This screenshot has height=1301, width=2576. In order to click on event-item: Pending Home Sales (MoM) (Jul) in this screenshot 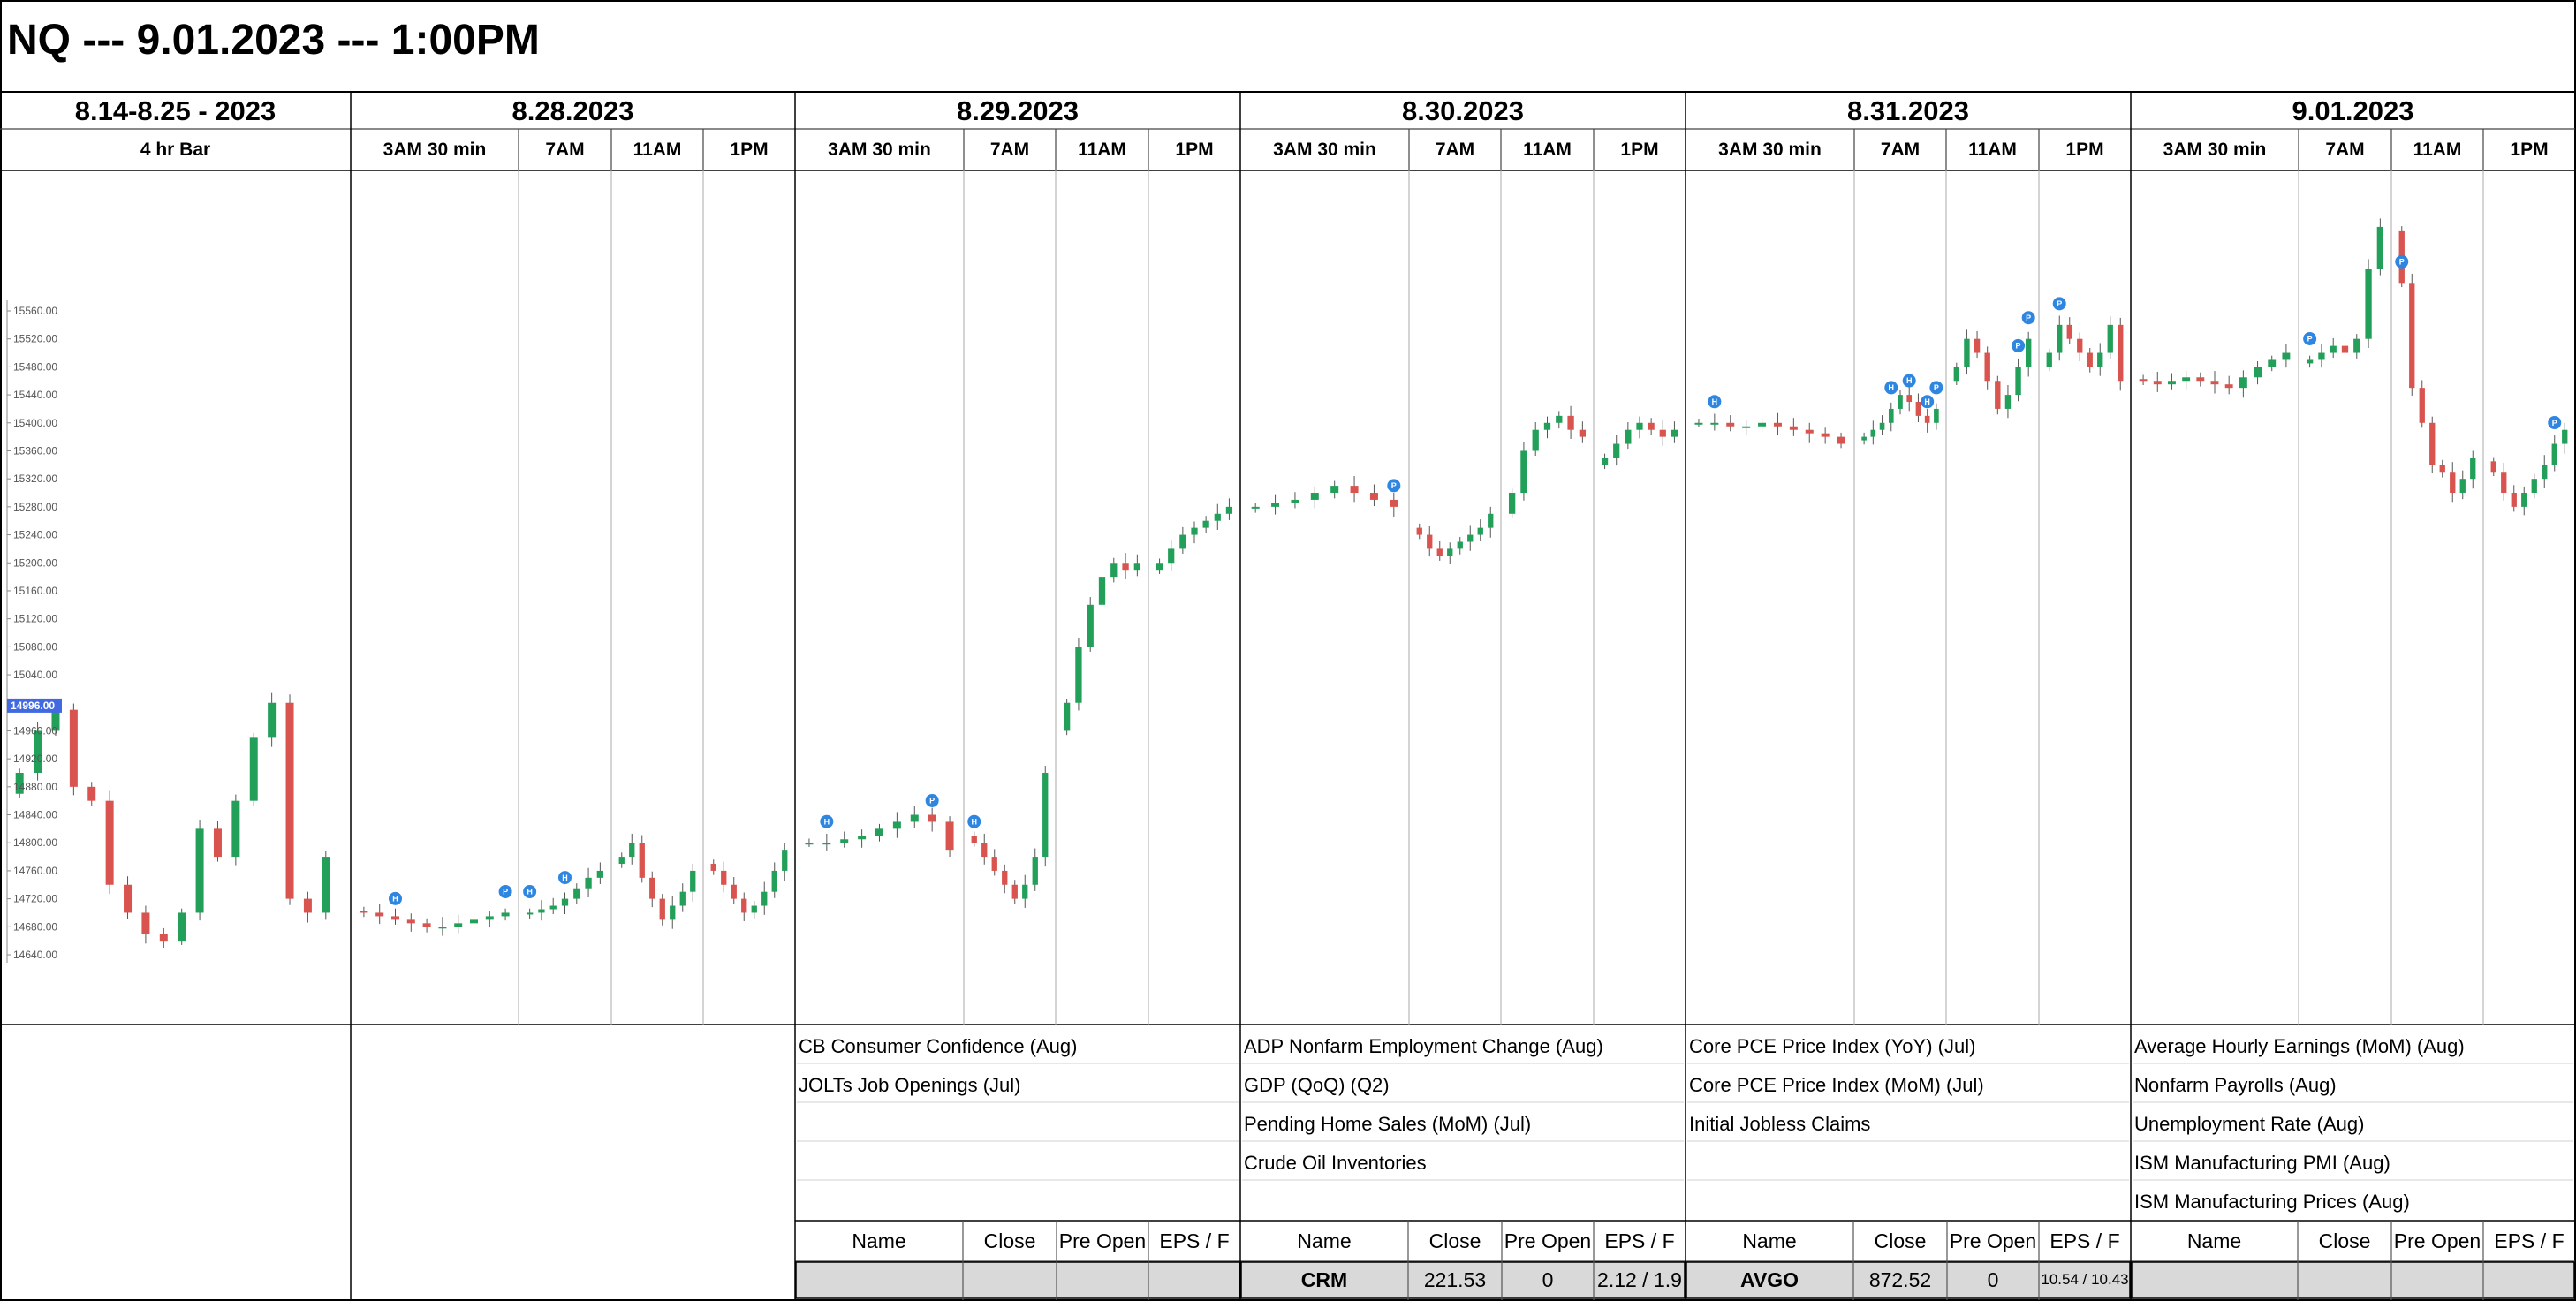, I will do `click(1388, 1124)`.